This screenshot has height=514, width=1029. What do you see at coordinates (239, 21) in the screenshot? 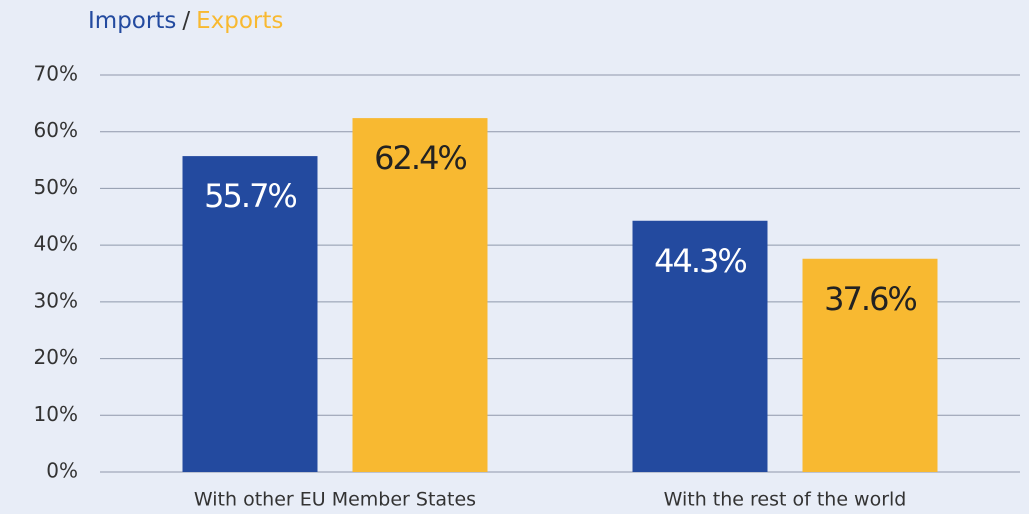
I see `legend-exports: Exports` at bounding box center [239, 21].